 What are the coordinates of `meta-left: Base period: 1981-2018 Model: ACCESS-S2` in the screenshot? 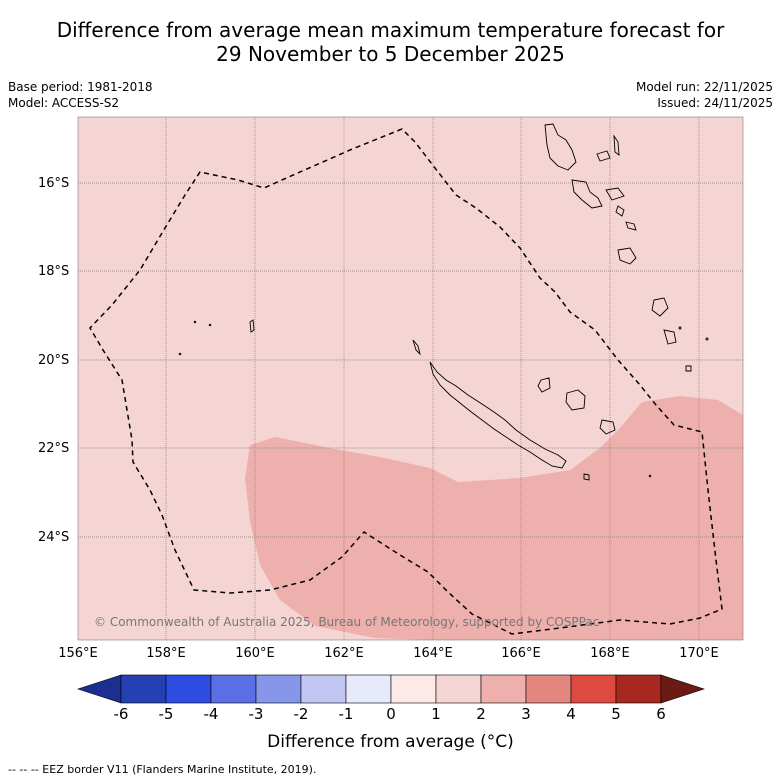 It's located at (80, 95).